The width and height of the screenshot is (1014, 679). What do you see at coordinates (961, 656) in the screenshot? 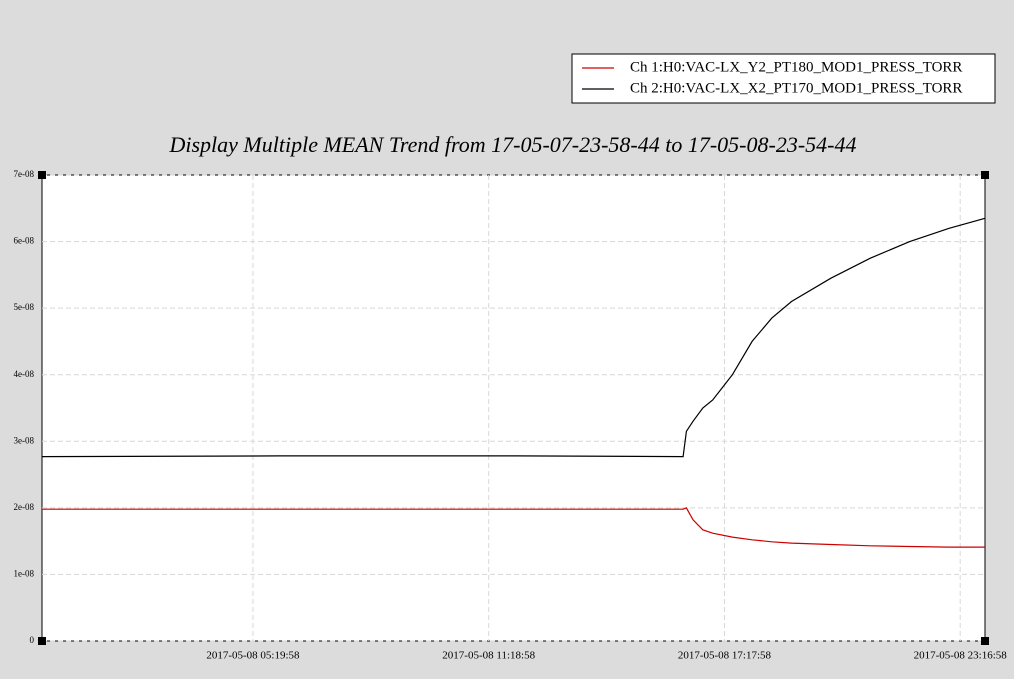
I see `x-tick-label: 2017-05-08 23:16:58` at bounding box center [961, 656].